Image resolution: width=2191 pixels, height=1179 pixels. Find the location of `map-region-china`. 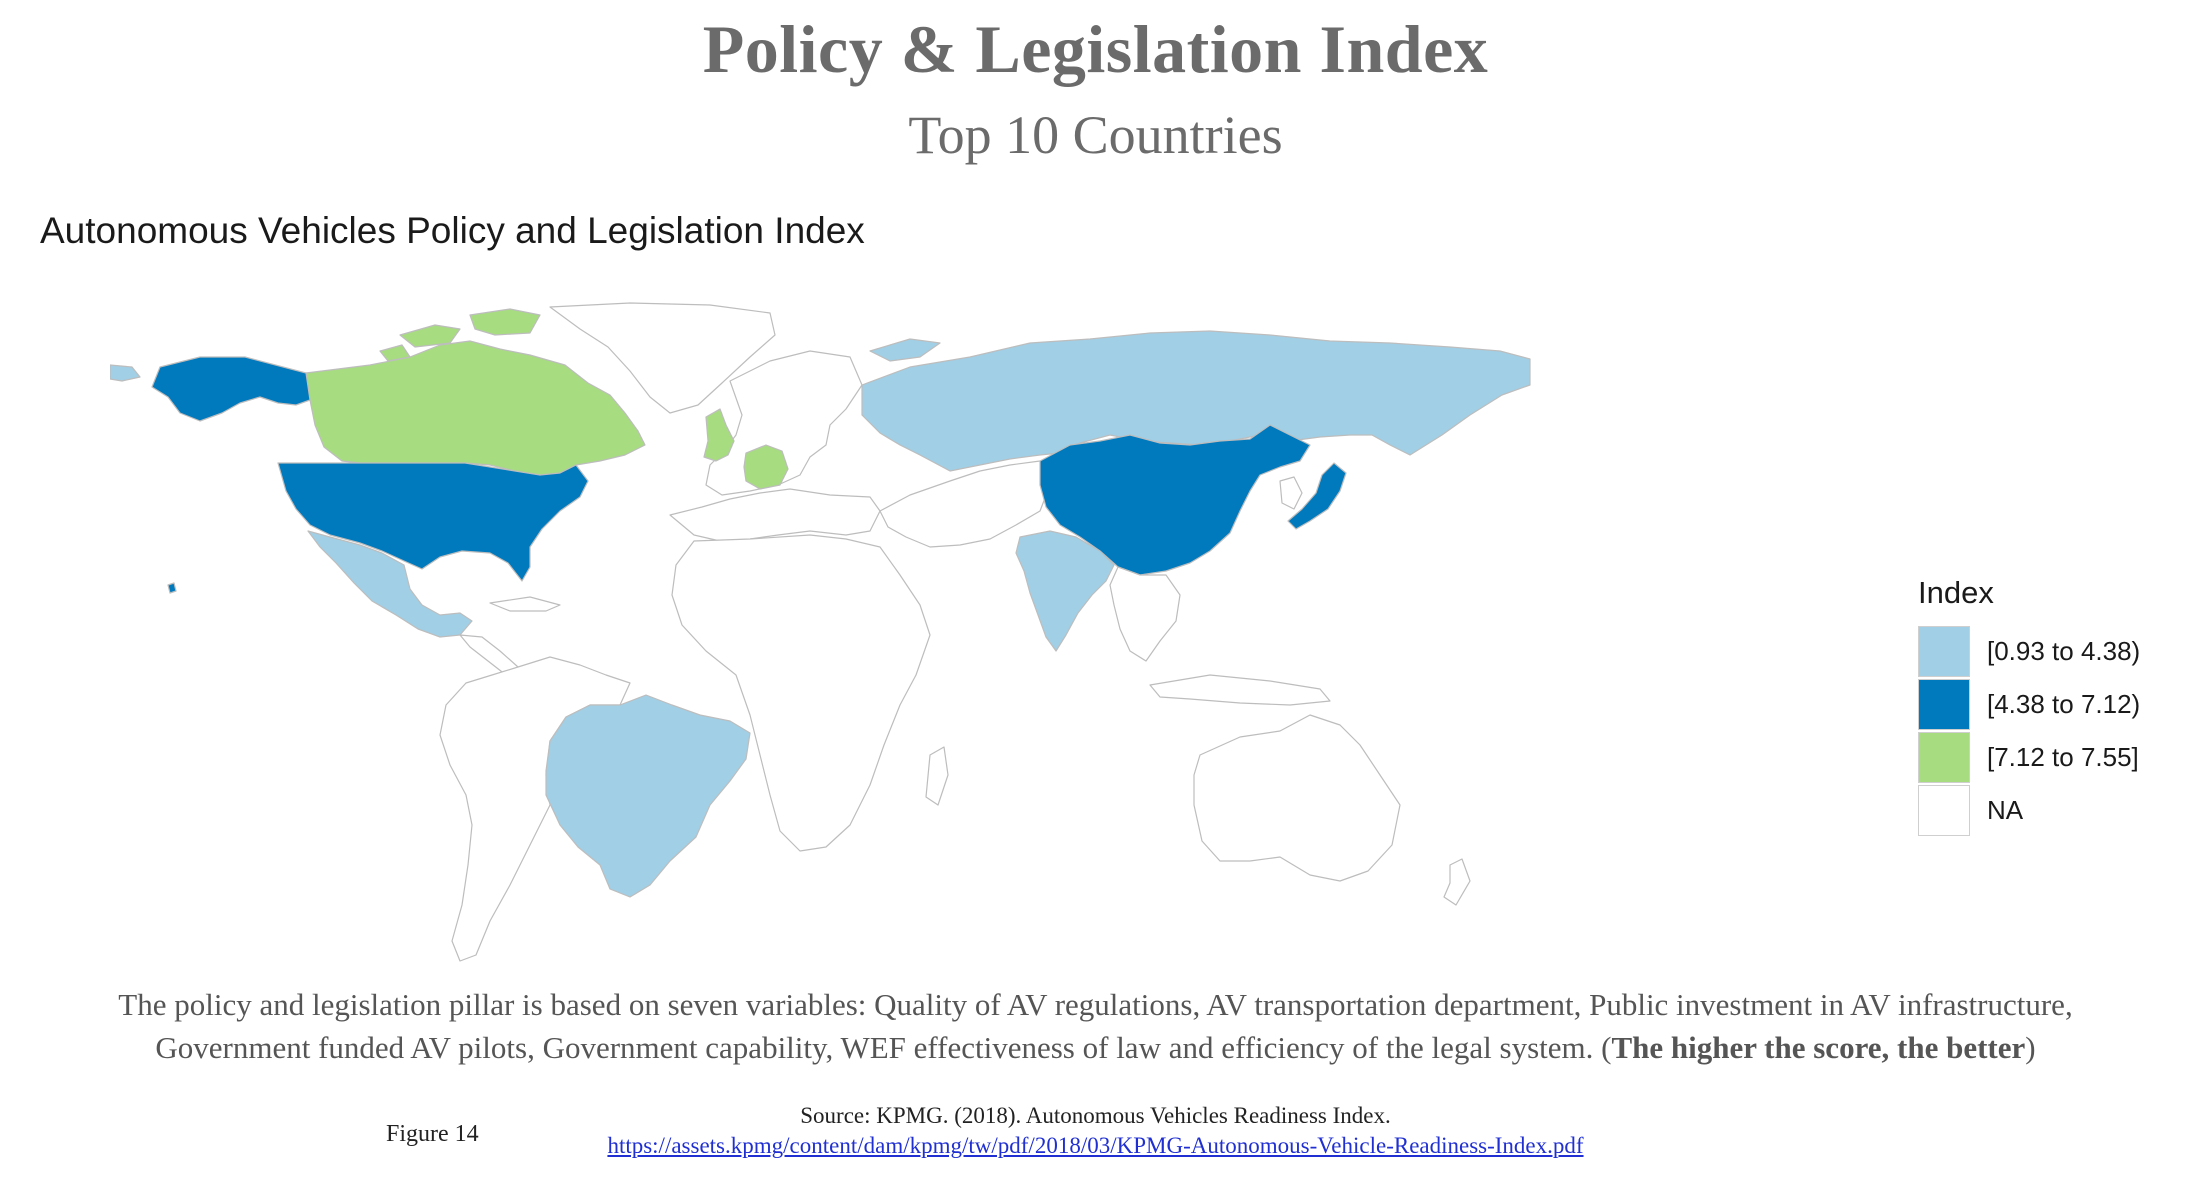

map-region-china is located at coordinates (1175, 500).